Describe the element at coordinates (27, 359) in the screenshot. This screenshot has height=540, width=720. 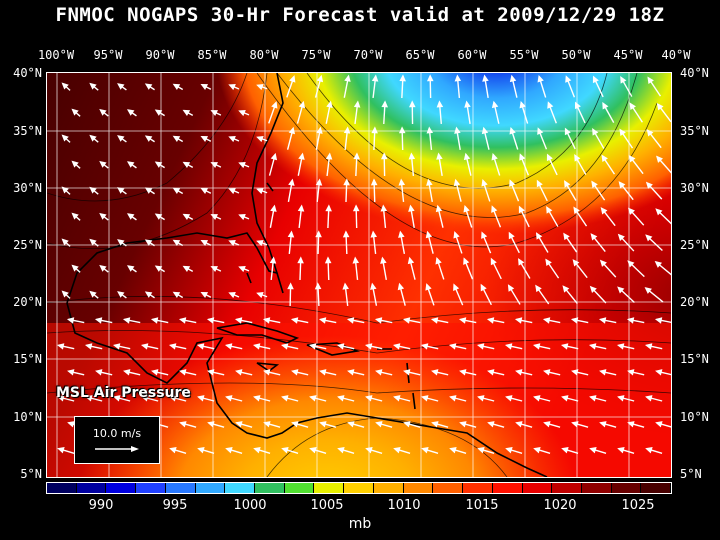
I see `lat-label-left: 15°N` at that location.